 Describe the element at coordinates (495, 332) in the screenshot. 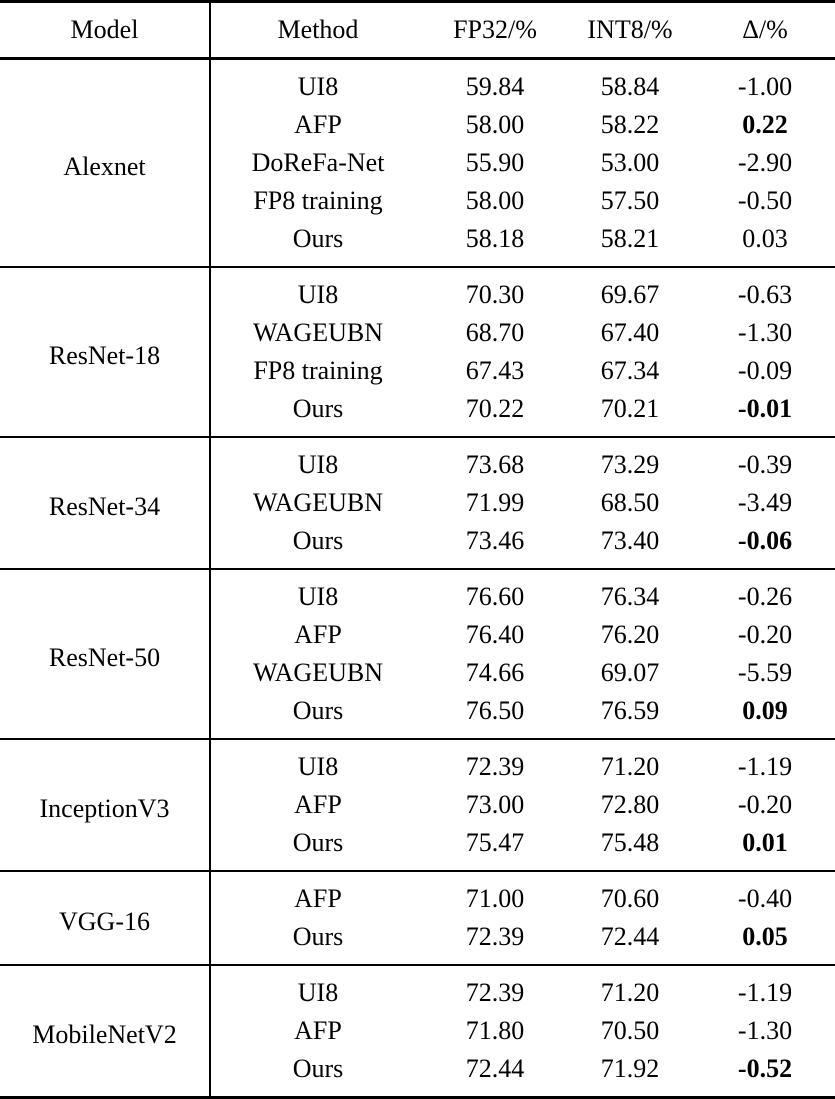

I see `fp32-cell: 68.70` at that location.